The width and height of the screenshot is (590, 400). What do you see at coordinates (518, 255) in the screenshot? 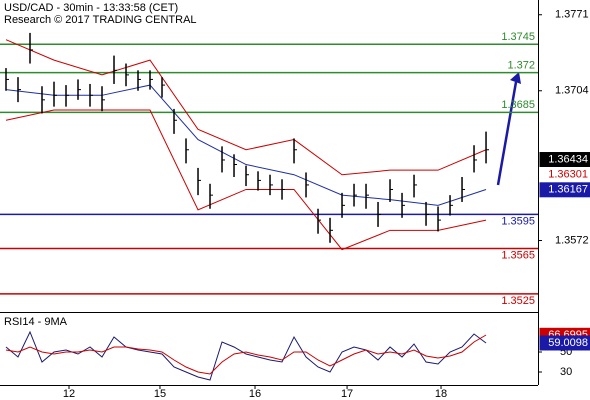
I see `level-label: 1.3565` at bounding box center [518, 255].